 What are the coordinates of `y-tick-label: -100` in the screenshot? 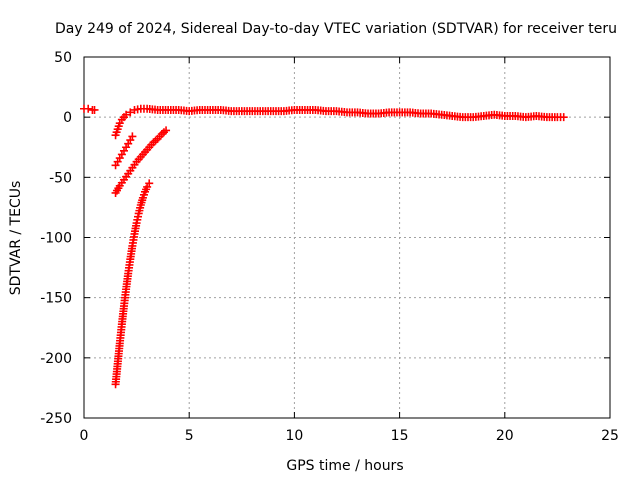 It's located at (56, 239).